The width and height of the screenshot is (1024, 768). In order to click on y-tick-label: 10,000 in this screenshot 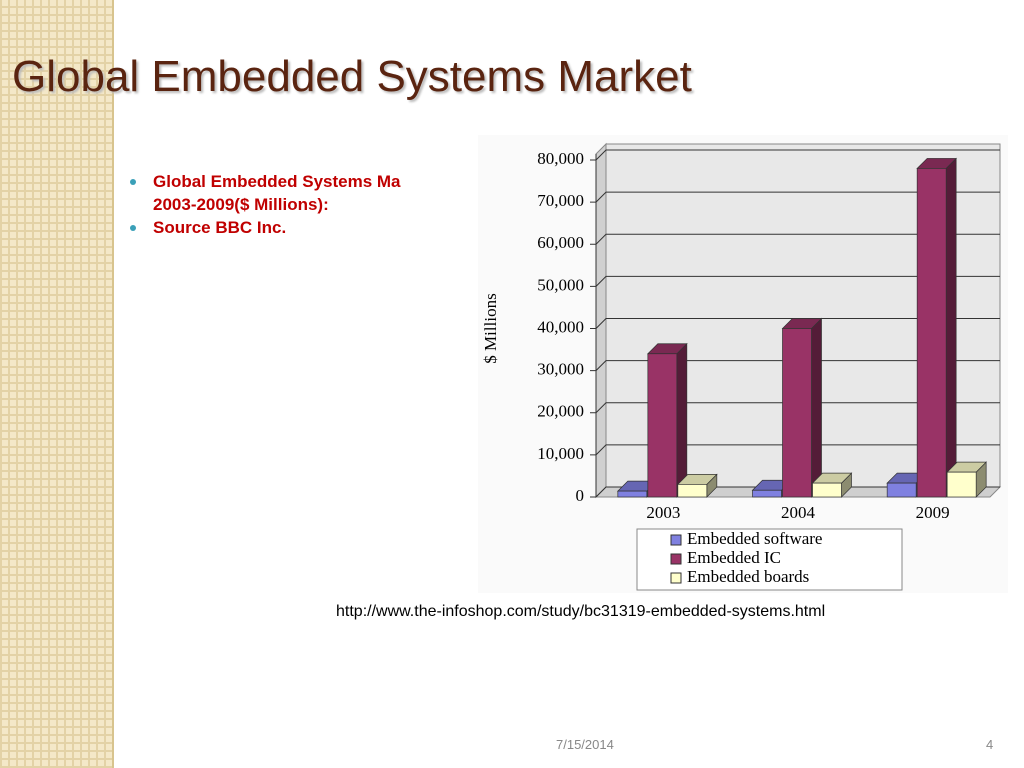, I will do `click(560, 453)`.